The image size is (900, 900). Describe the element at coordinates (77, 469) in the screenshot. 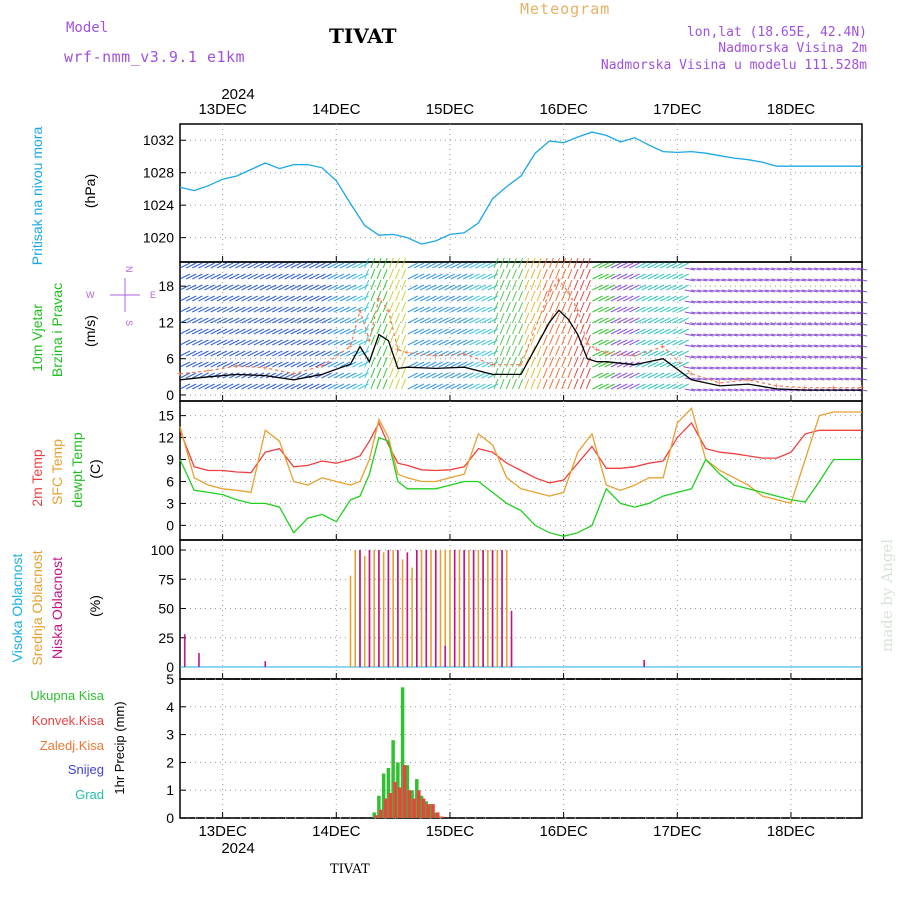

I see `temp-ylabel-3: dewpt Temp` at that location.